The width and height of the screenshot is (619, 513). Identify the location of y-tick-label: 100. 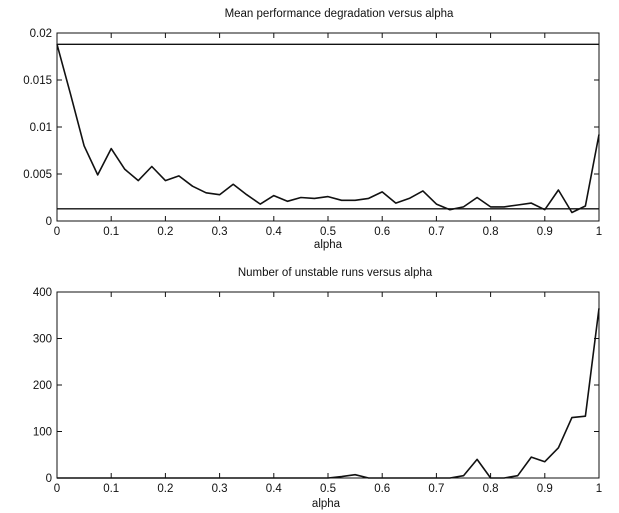
(42, 433).